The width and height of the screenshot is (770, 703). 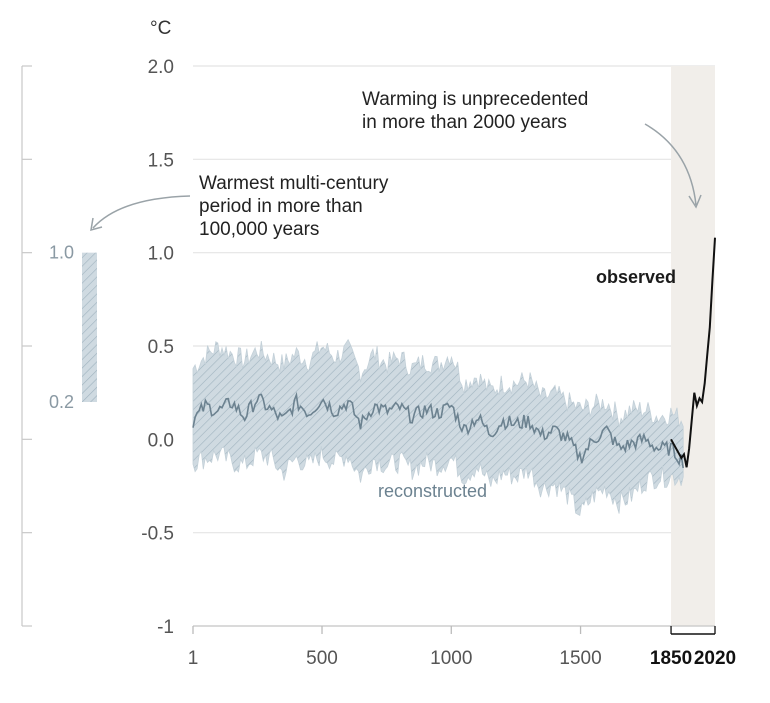 What do you see at coordinates (61, 402) in the screenshot?
I see `side-tick-label: 0.2` at bounding box center [61, 402].